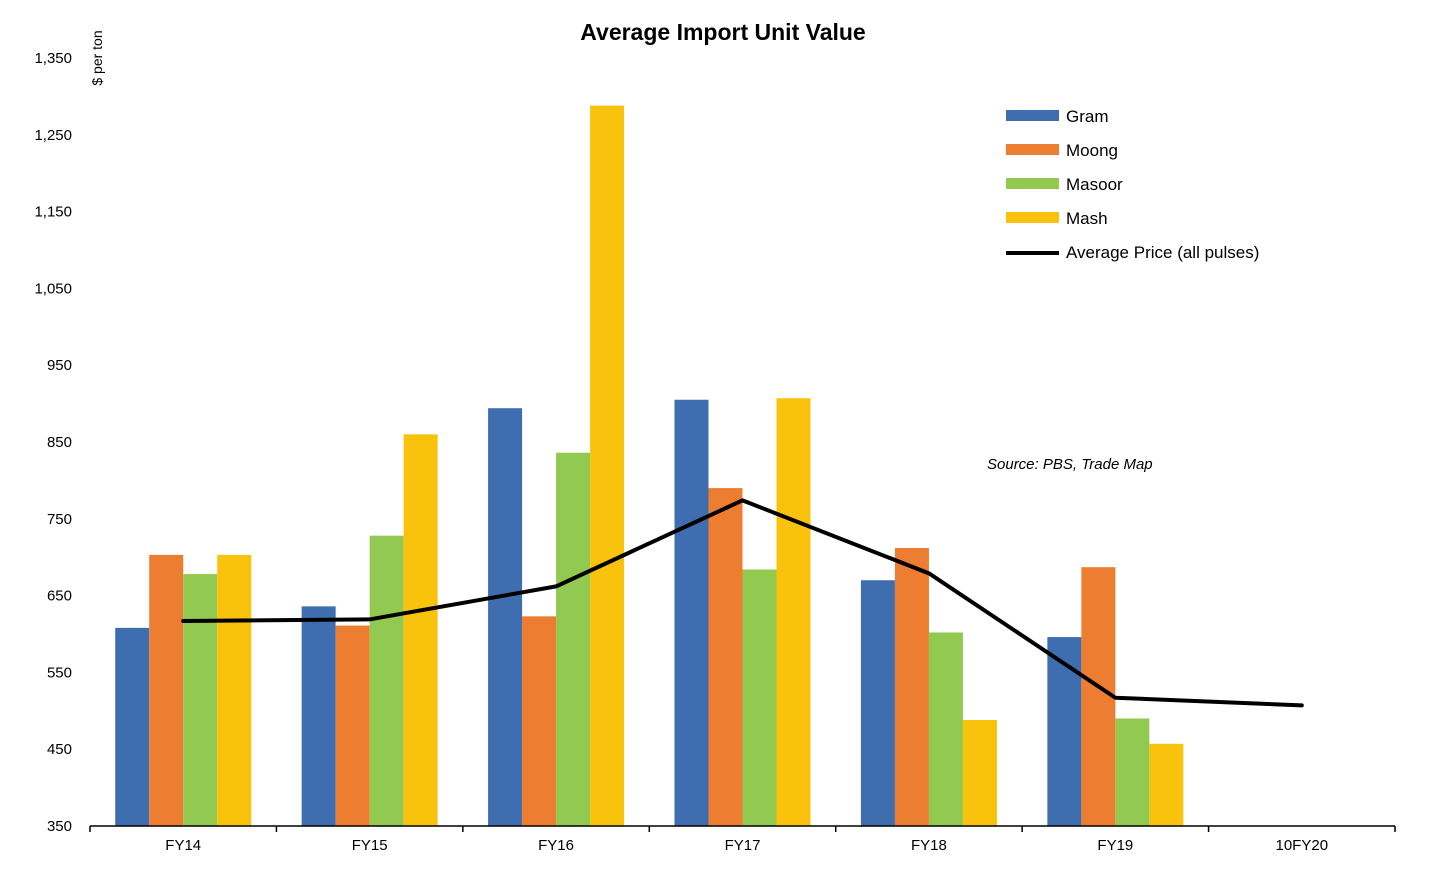 The image size is (1447, 875). What do you see at coordinates (200, 700) in the screenshot?
I see `bar-masoor-fy14` at bounding box center [200, 700].